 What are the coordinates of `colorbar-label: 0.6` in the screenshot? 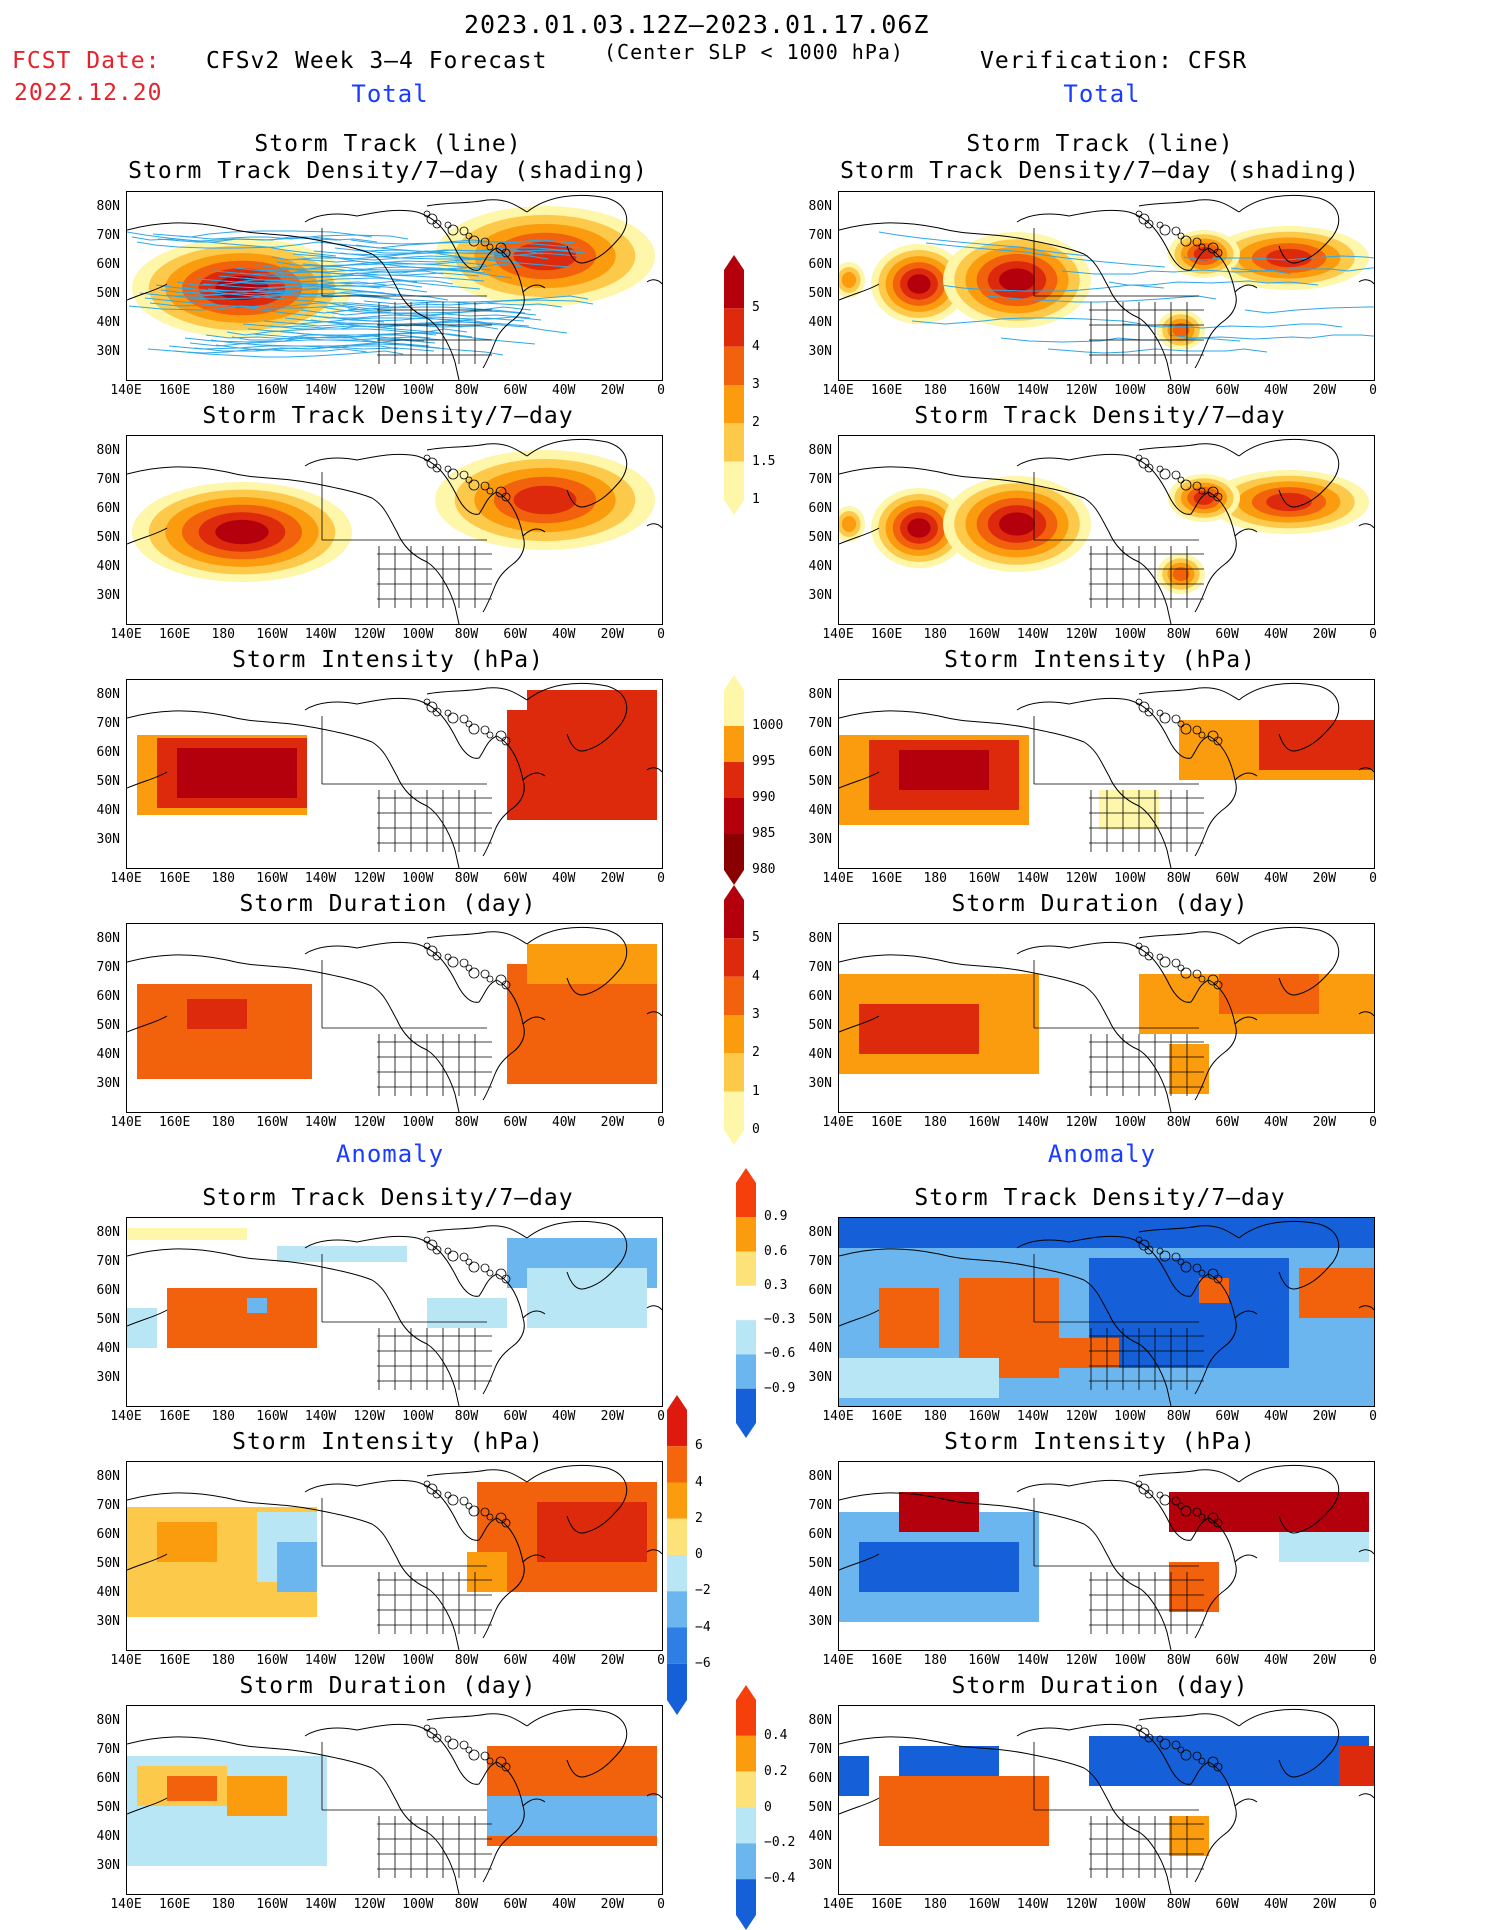 It's located at (776, 1251).